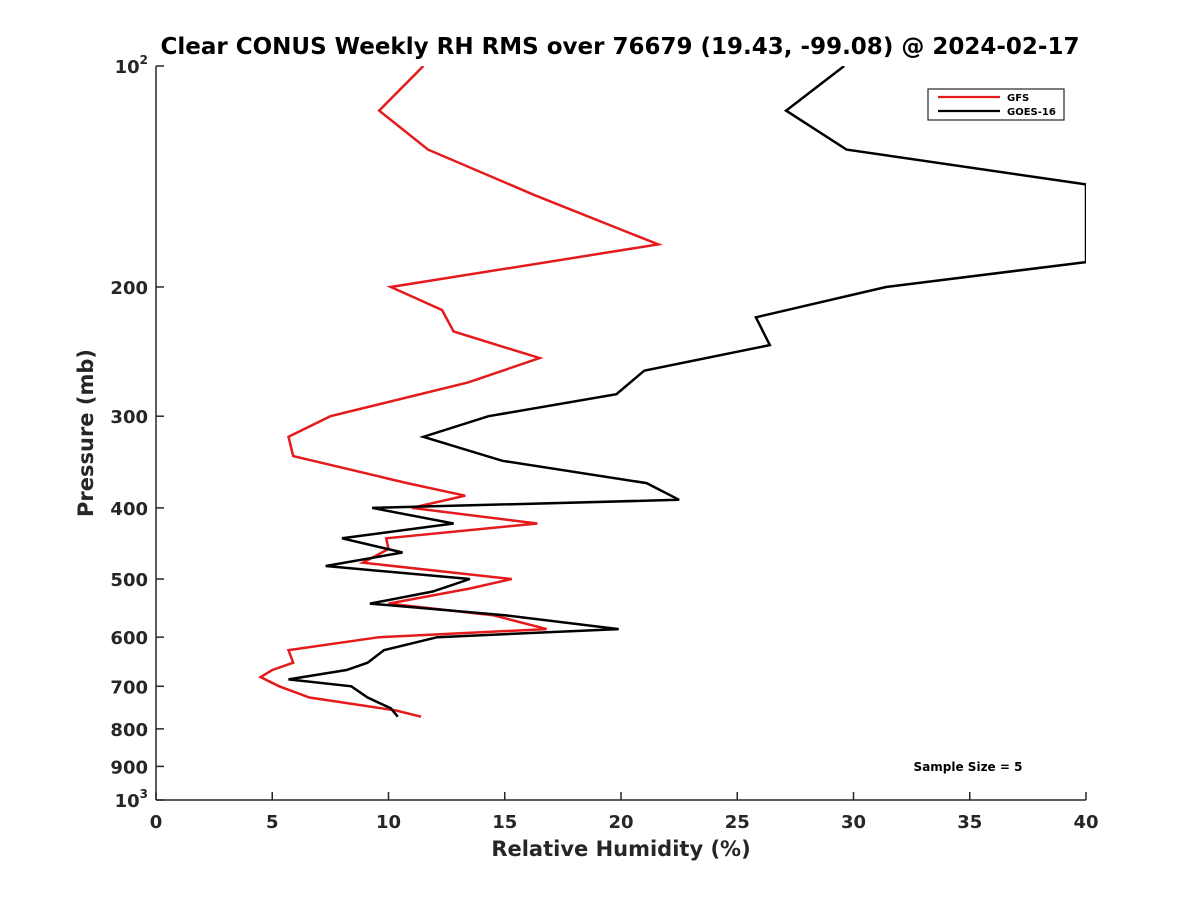 Image resolution: width=1200 pixels, height=900 pixels. Describe the element at coordinates (1031, 112) in the screenshot. I see `legend-label-goes-16: GOES-16` at that location.